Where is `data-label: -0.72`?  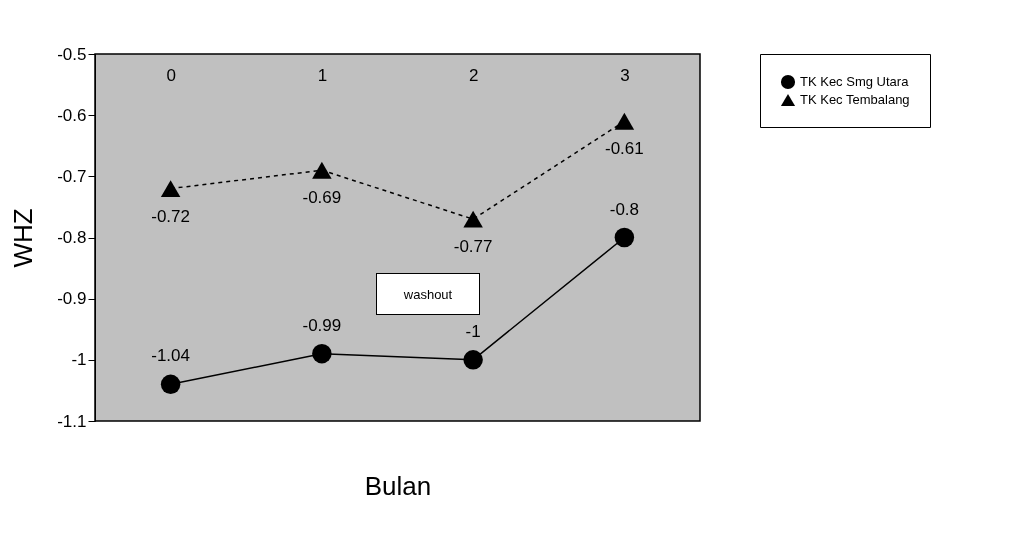
data-label: -0.72 is located at coordinates (170, 216).